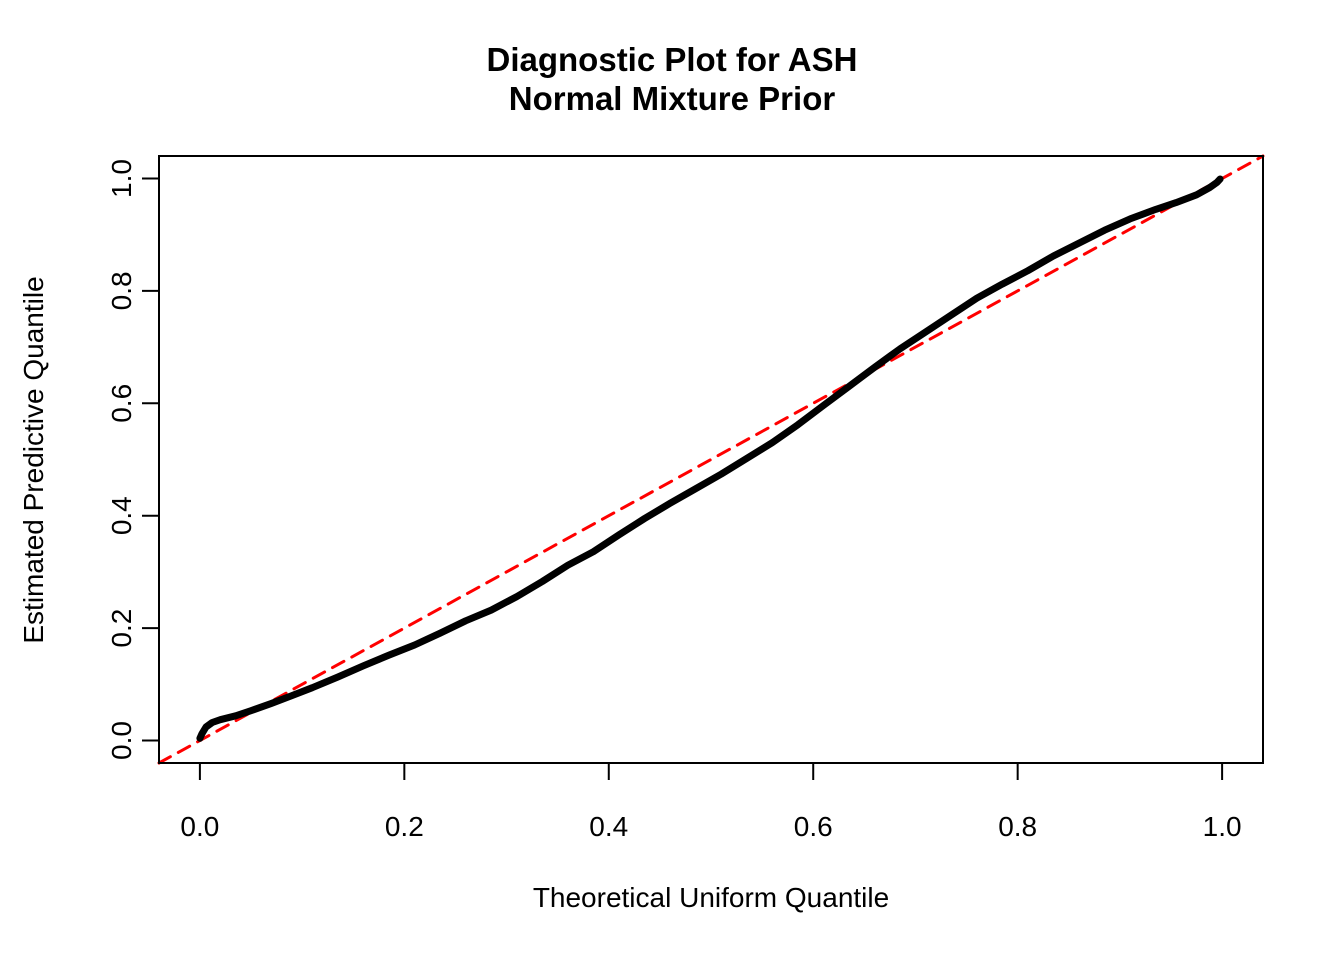 The width and height of the screenshot is (1344, 960). What do you see at coordinates (121, 290) in the screenshot?
I see `y-tick-label: 0.8` at bounding box center [121, 290].